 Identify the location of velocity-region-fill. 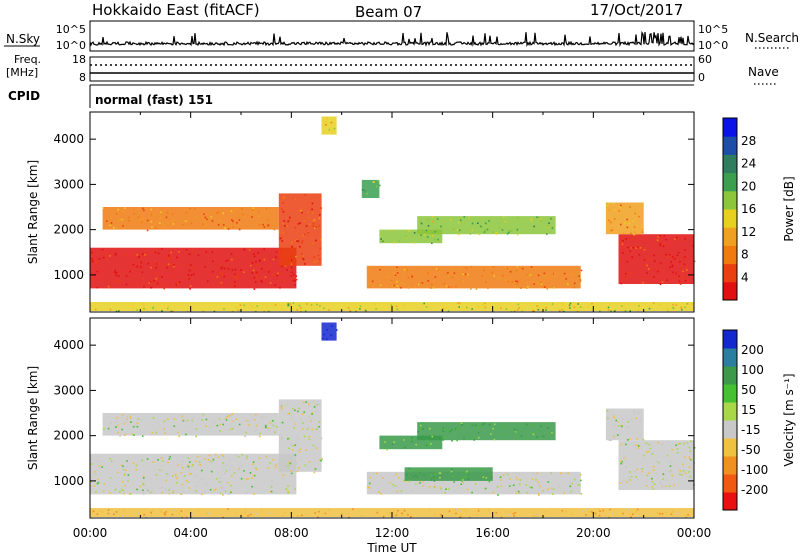
(624, 424).